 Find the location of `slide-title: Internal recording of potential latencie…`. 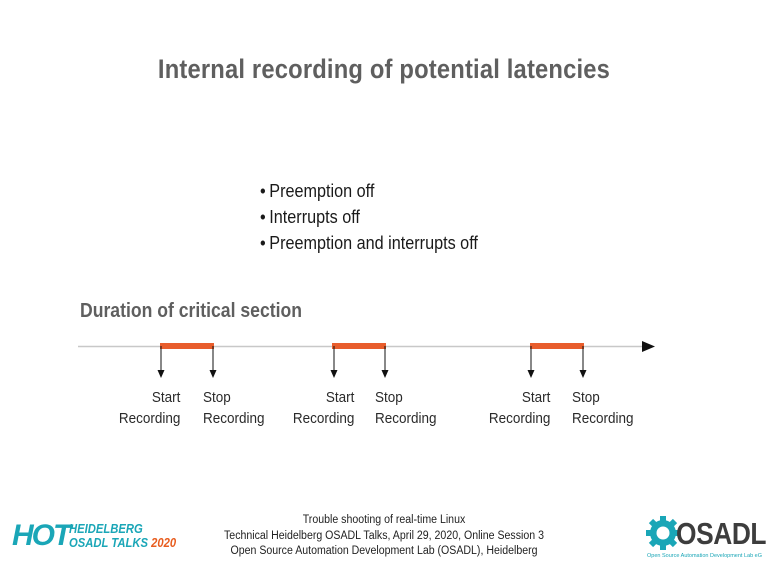

slide-title: Internal recording of potential latencie… is located at coordinates (384, 69).